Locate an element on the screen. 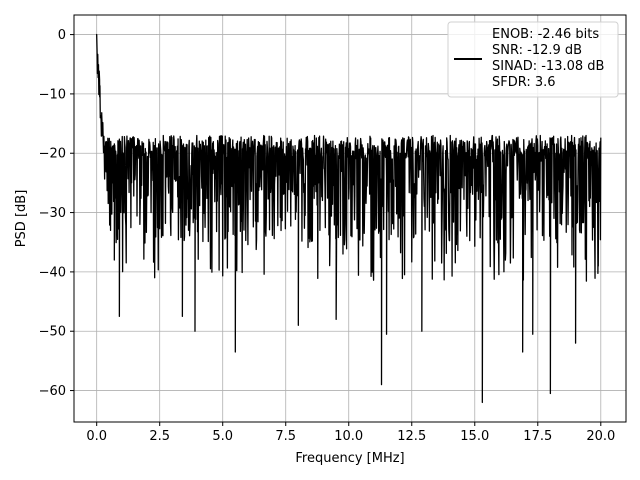 The width and height of the screenshot is (640, 480). y-tick-label: 0 is located at coordinates (62, 35).